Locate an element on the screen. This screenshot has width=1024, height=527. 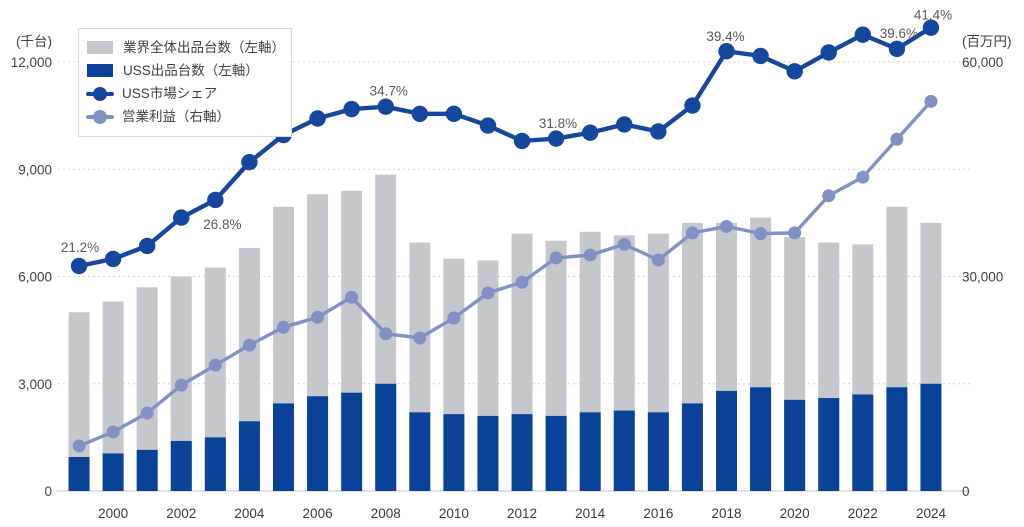
x-axis-tick-label: 2004 is located at coordinates (249, 513).